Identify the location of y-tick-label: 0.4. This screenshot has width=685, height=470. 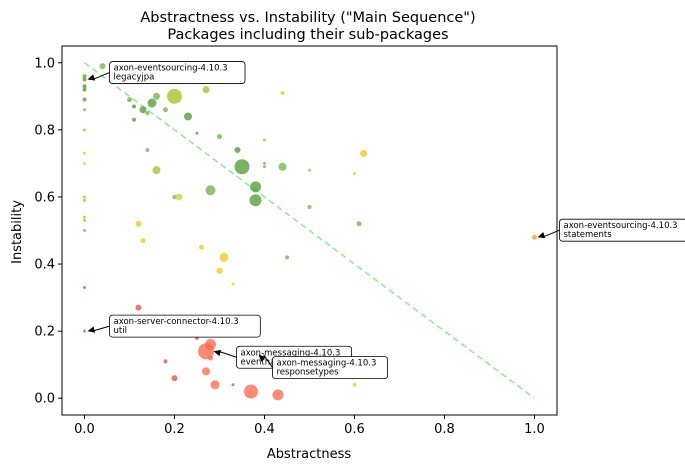
(44, 265).